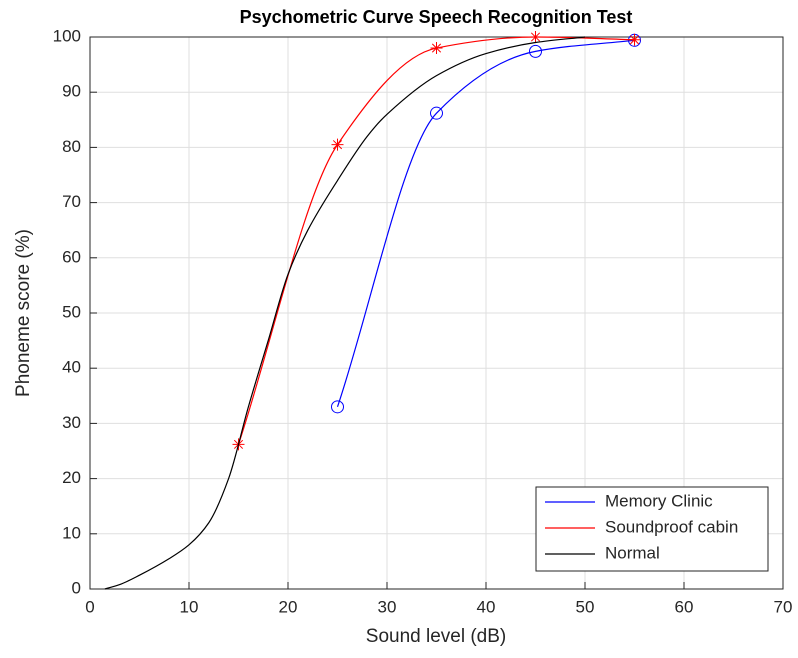 The height and width of the screenshot is (658, 798). I want to click on x-tick-label: 0, so click(89, 606).